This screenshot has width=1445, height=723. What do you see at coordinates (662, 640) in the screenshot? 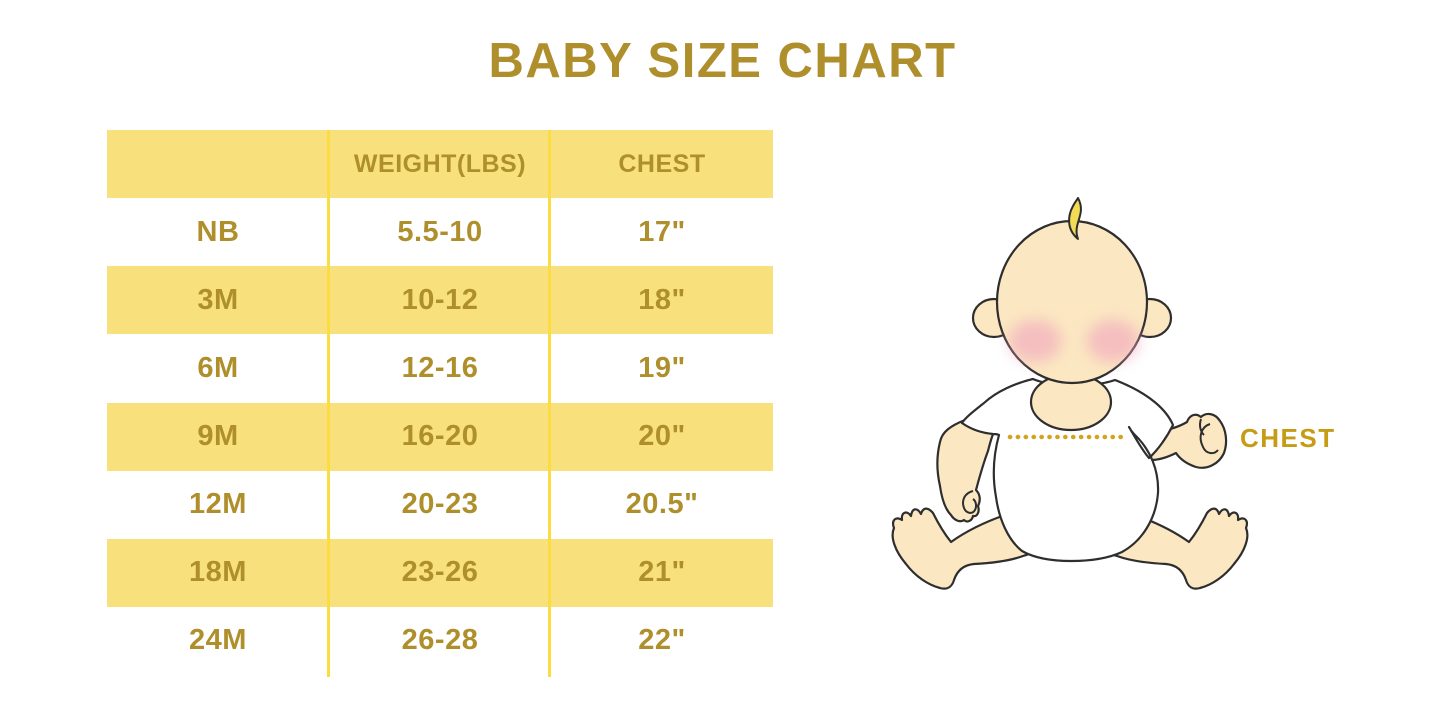
I see `chest-cell: 22"` at bounding box center [662, 640].